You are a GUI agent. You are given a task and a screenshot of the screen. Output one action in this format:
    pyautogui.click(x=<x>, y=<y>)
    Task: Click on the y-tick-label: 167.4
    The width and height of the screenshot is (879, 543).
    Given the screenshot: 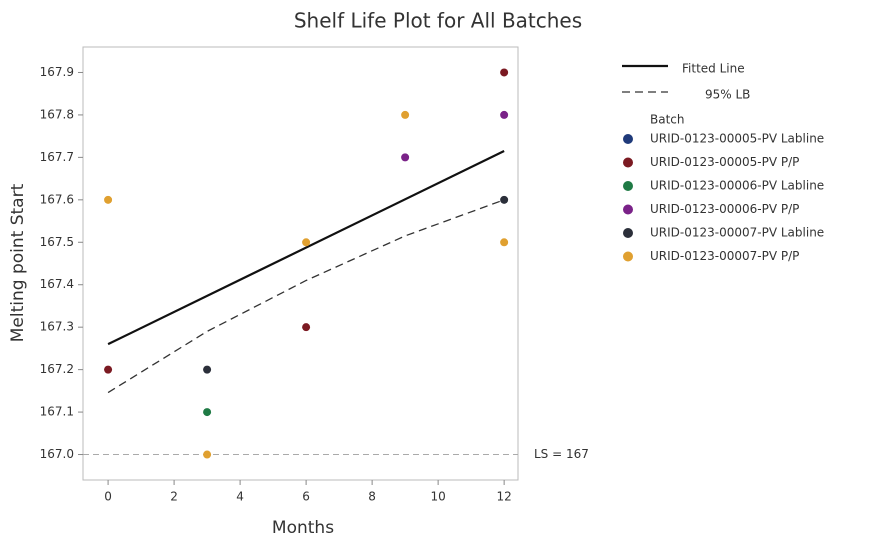 What is the action you would take?
    pyautogui.click(x=57, y=284)
    